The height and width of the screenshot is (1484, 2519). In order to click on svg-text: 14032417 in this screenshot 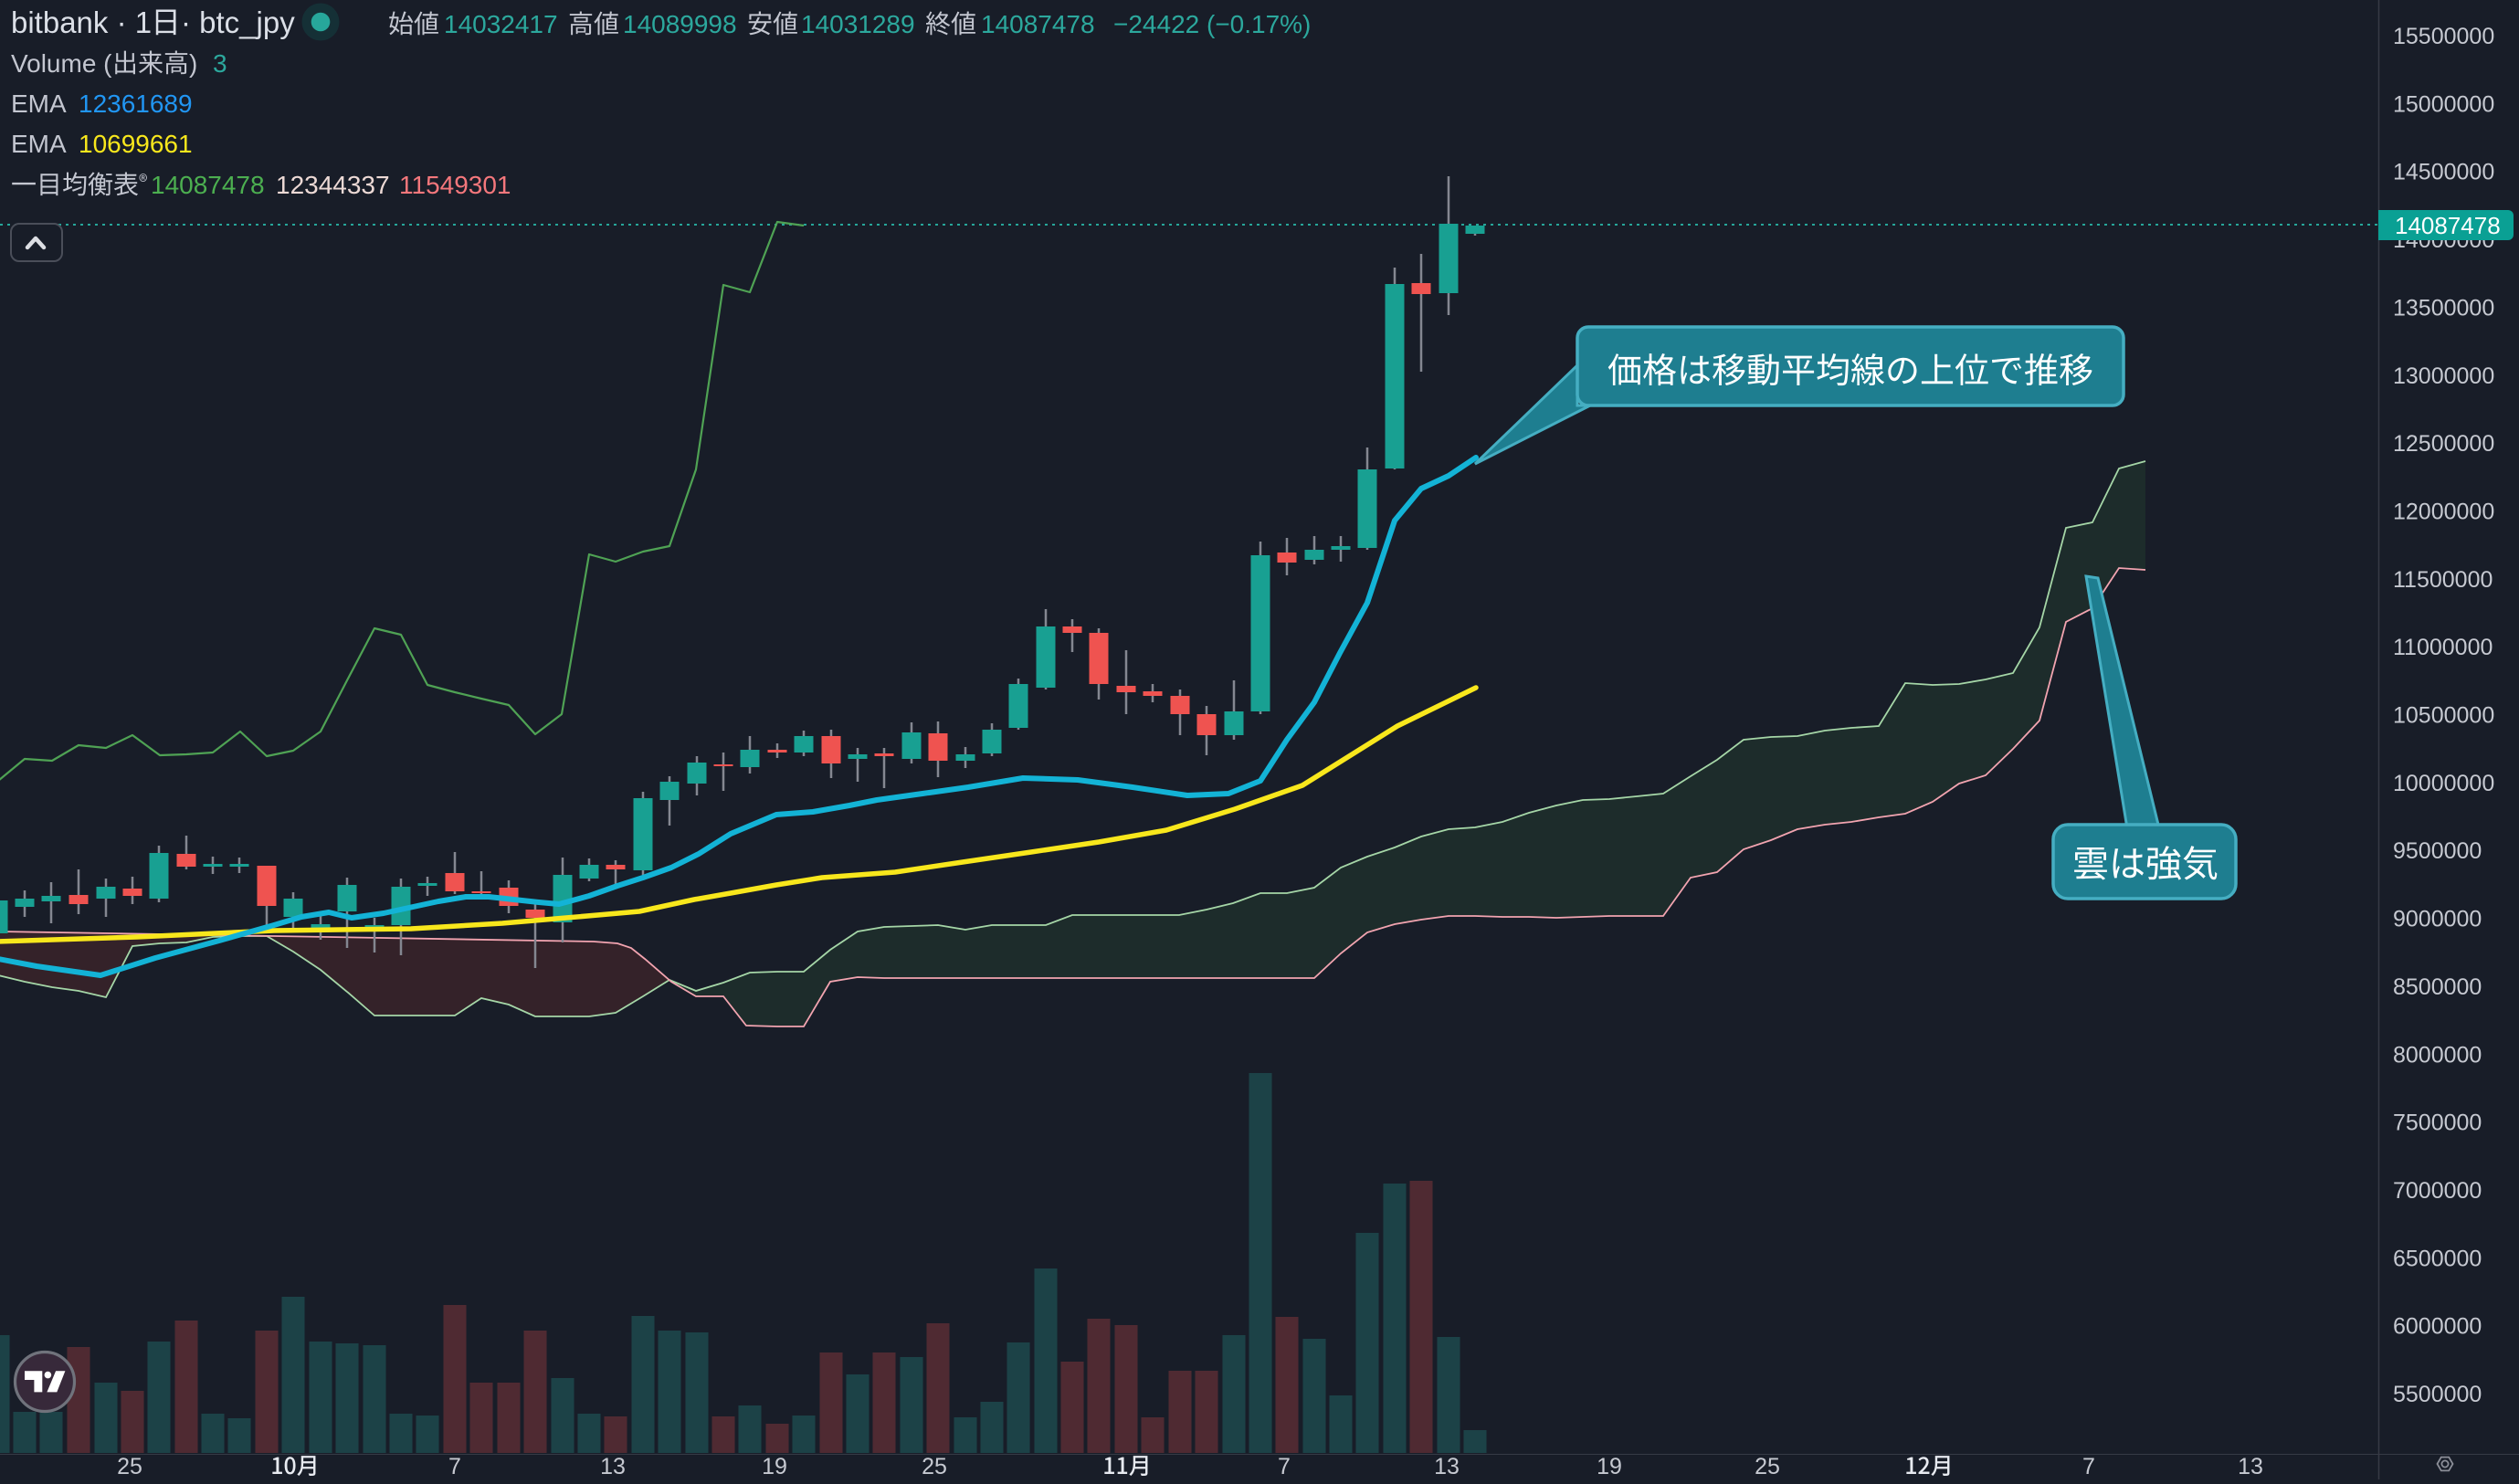, I will do `click(501, 24)`.